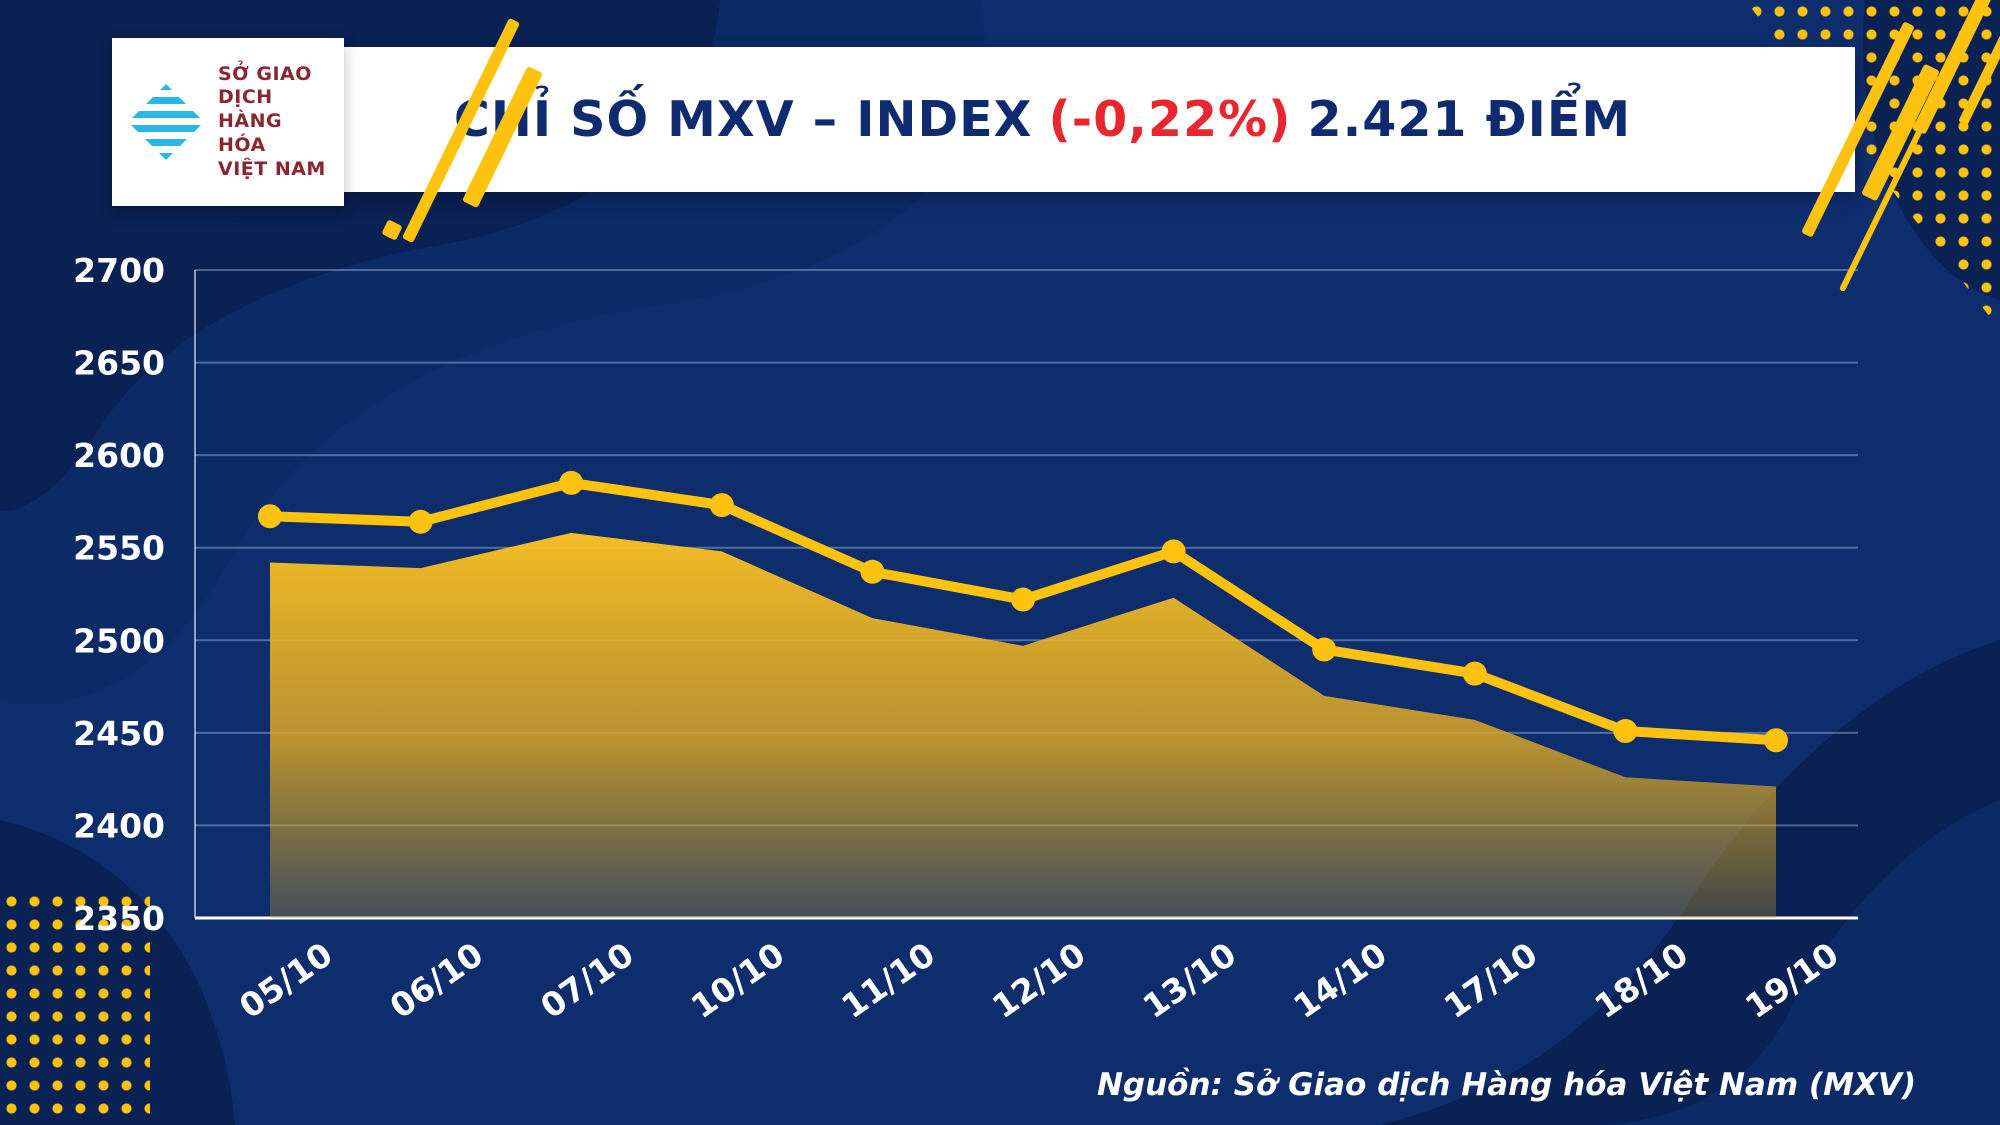 The width and height of the screenshot is (2000, 1125). What do you see at coordinates (1170, 119) in the screenshot?
I see `title-change-percent: (-0,22%)` at bounding box center [1170, 119].